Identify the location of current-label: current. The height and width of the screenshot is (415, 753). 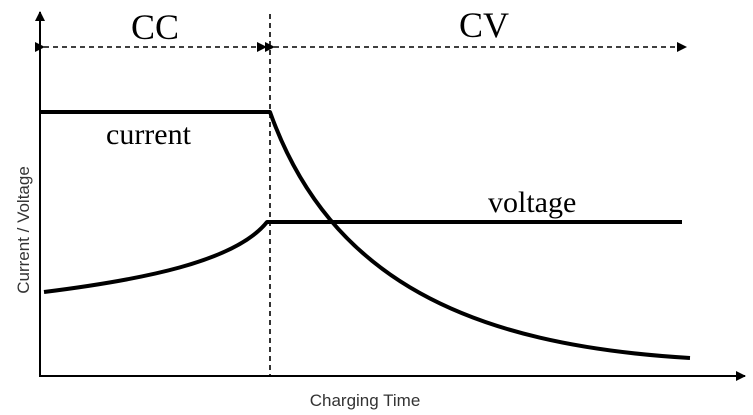
(149, 134).